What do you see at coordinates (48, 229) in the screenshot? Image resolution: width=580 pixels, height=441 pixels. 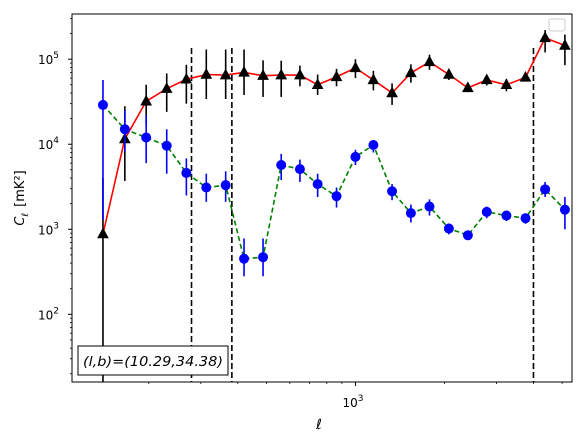 I see `y-tick-label-1: 10³` at bounding box center [48, 229].